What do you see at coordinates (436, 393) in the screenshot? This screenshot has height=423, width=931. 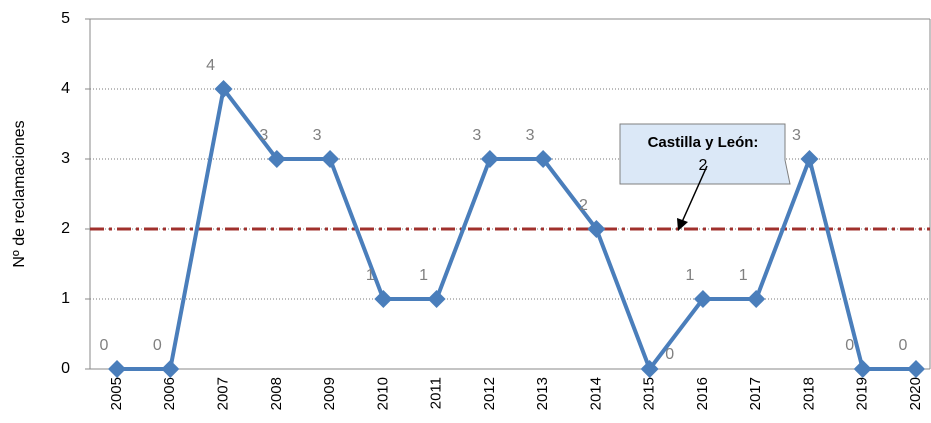 I see `x-tick-label: 2011` at bounding box center [436, 393].